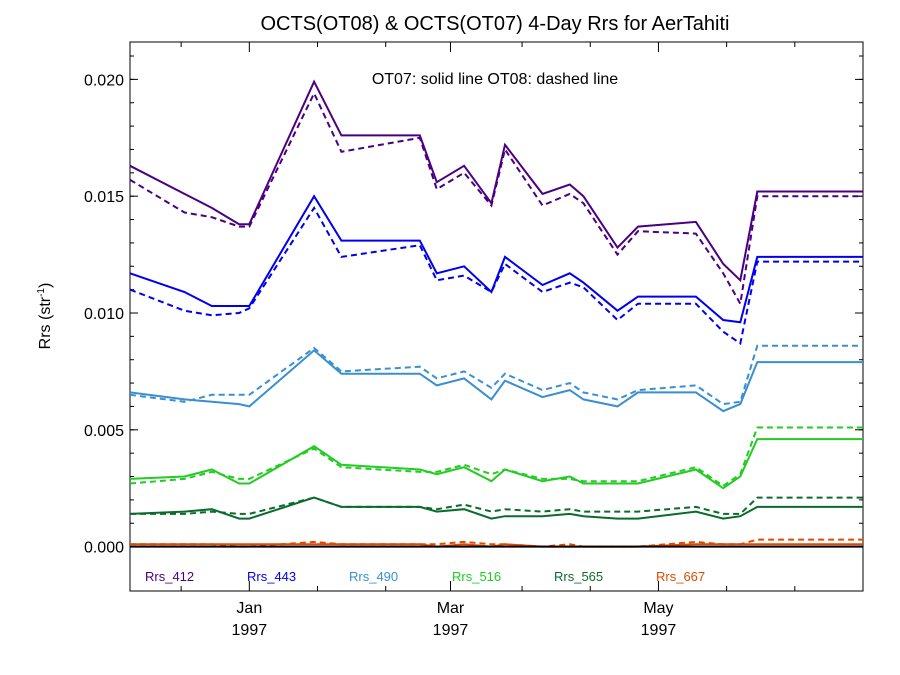  Describe the element at coordinates (104, 314) in the screenshot. I see `y-tick-label: 0.010` at that location.